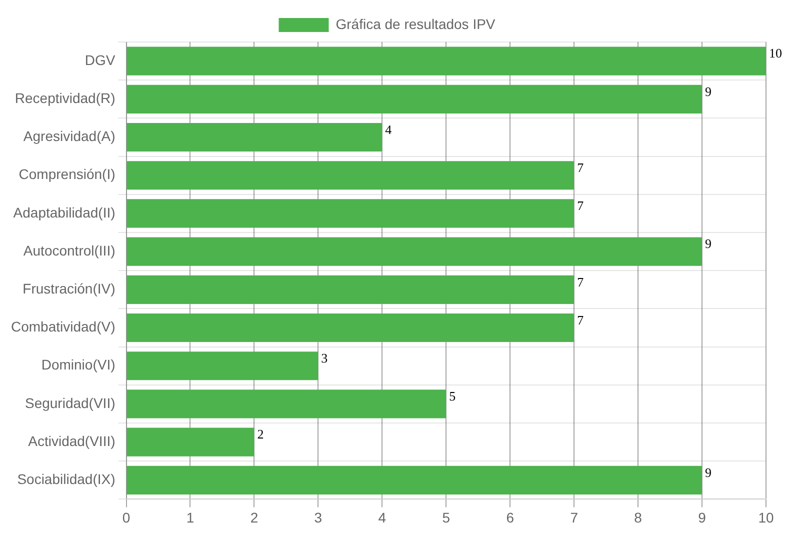  I want to click on legend-label: Gráfica de resultados IPV, so click(416, 24).